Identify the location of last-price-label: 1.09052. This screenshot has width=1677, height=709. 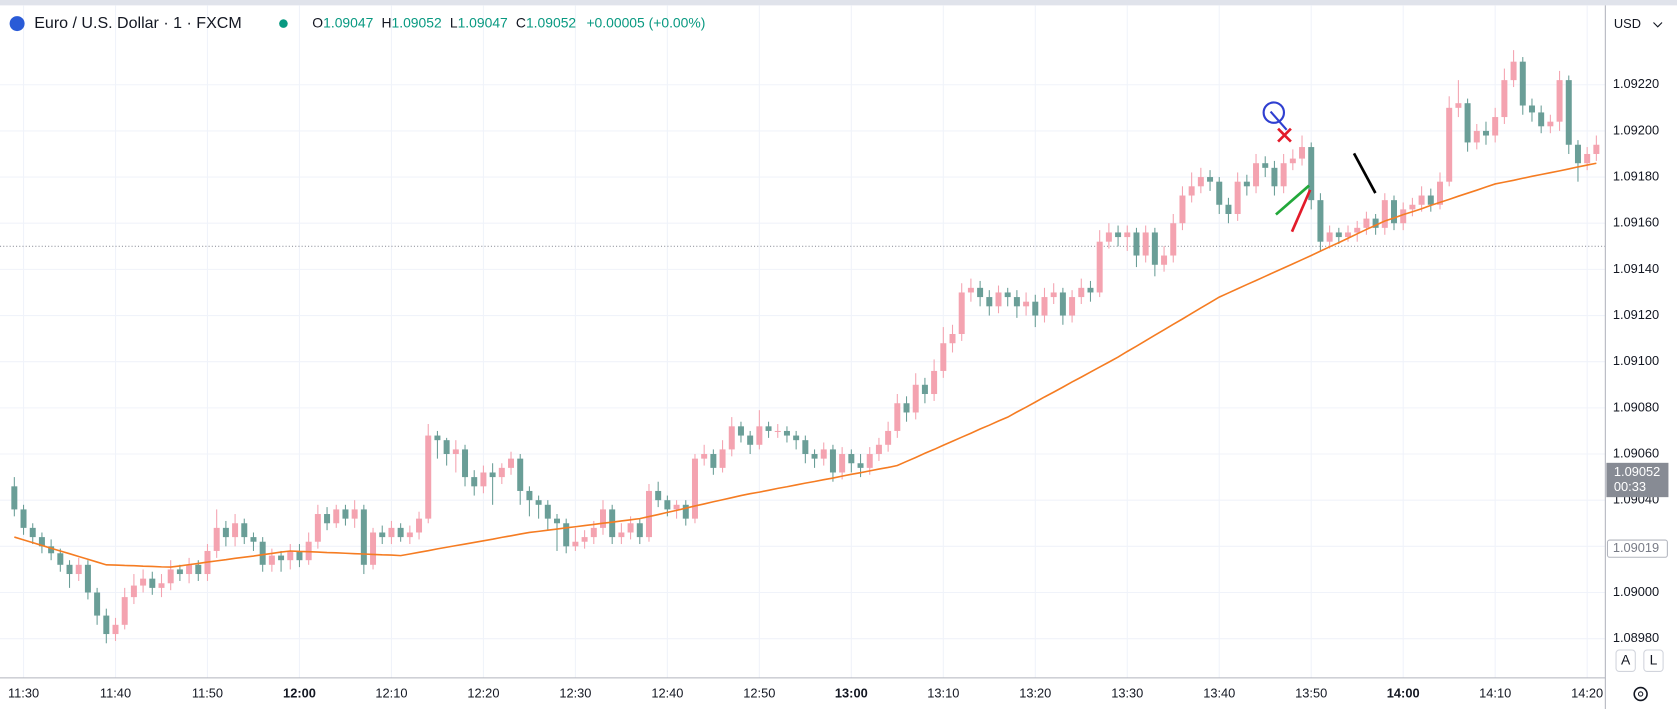
(1637, 471).